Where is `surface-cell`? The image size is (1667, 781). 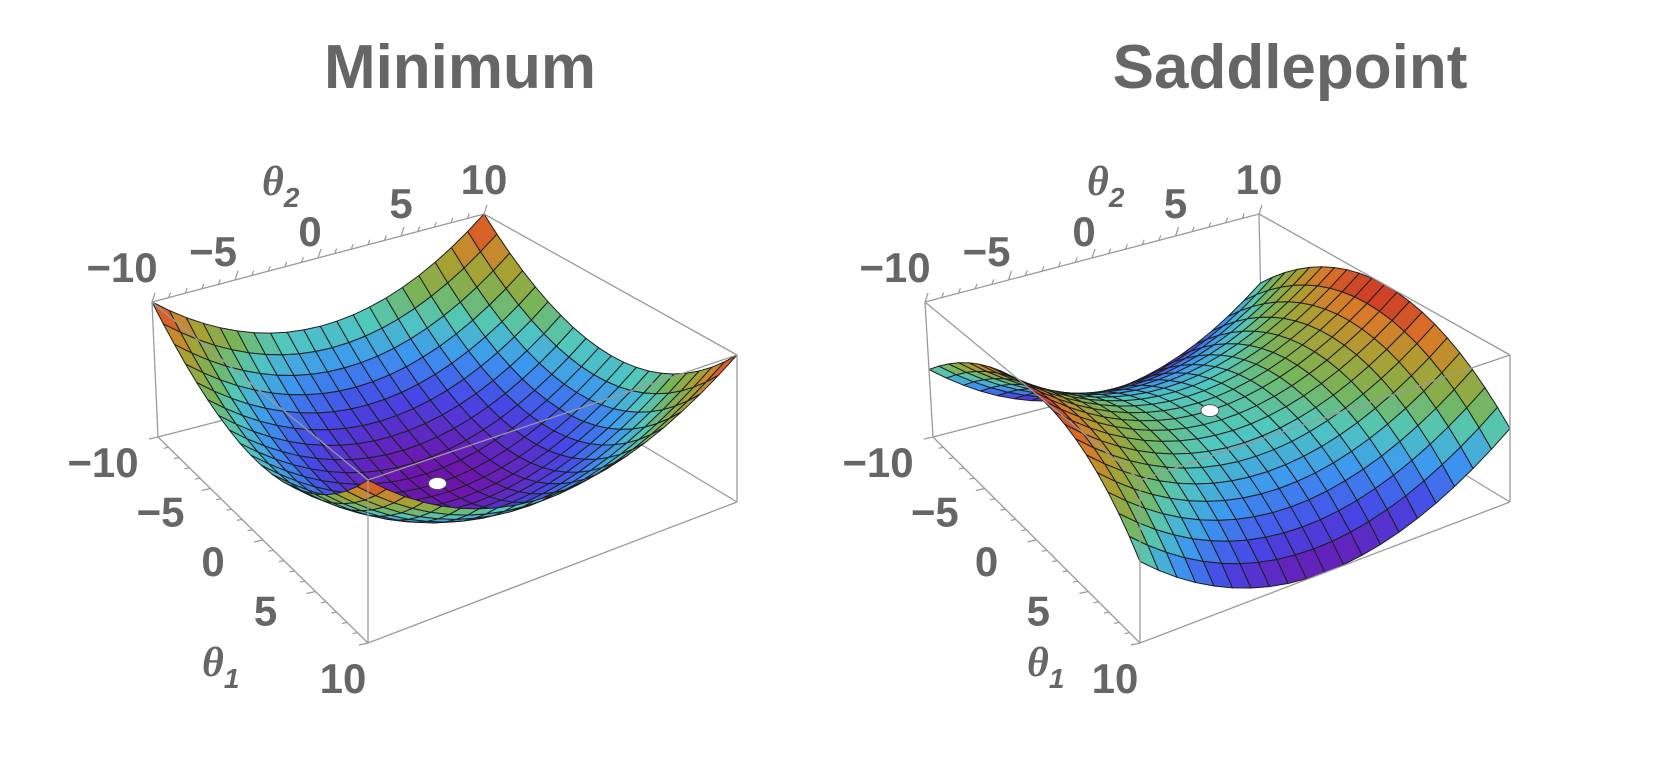 surface-cell is located at coordinates (1143, 553).